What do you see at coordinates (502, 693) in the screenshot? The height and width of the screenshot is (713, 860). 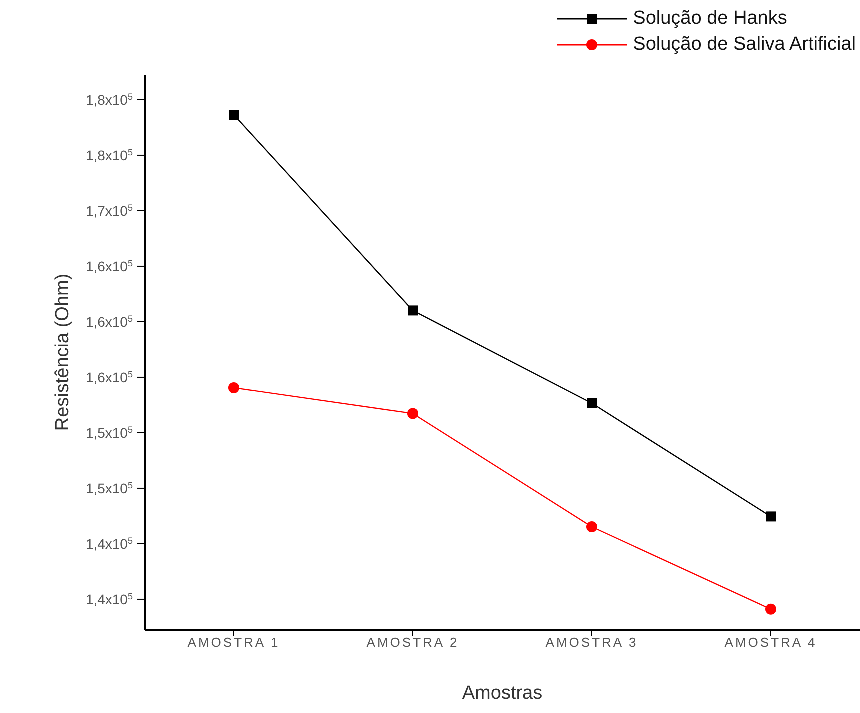 I see `x-axis-title: Amostras` at bounding box center [502, 693].